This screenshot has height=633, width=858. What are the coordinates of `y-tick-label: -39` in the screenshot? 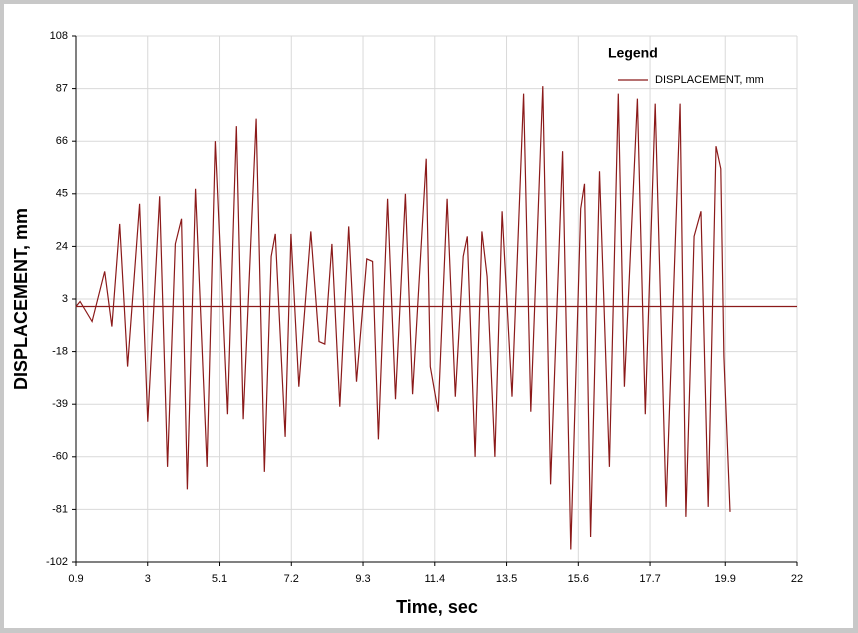 It's located at (60, 404).